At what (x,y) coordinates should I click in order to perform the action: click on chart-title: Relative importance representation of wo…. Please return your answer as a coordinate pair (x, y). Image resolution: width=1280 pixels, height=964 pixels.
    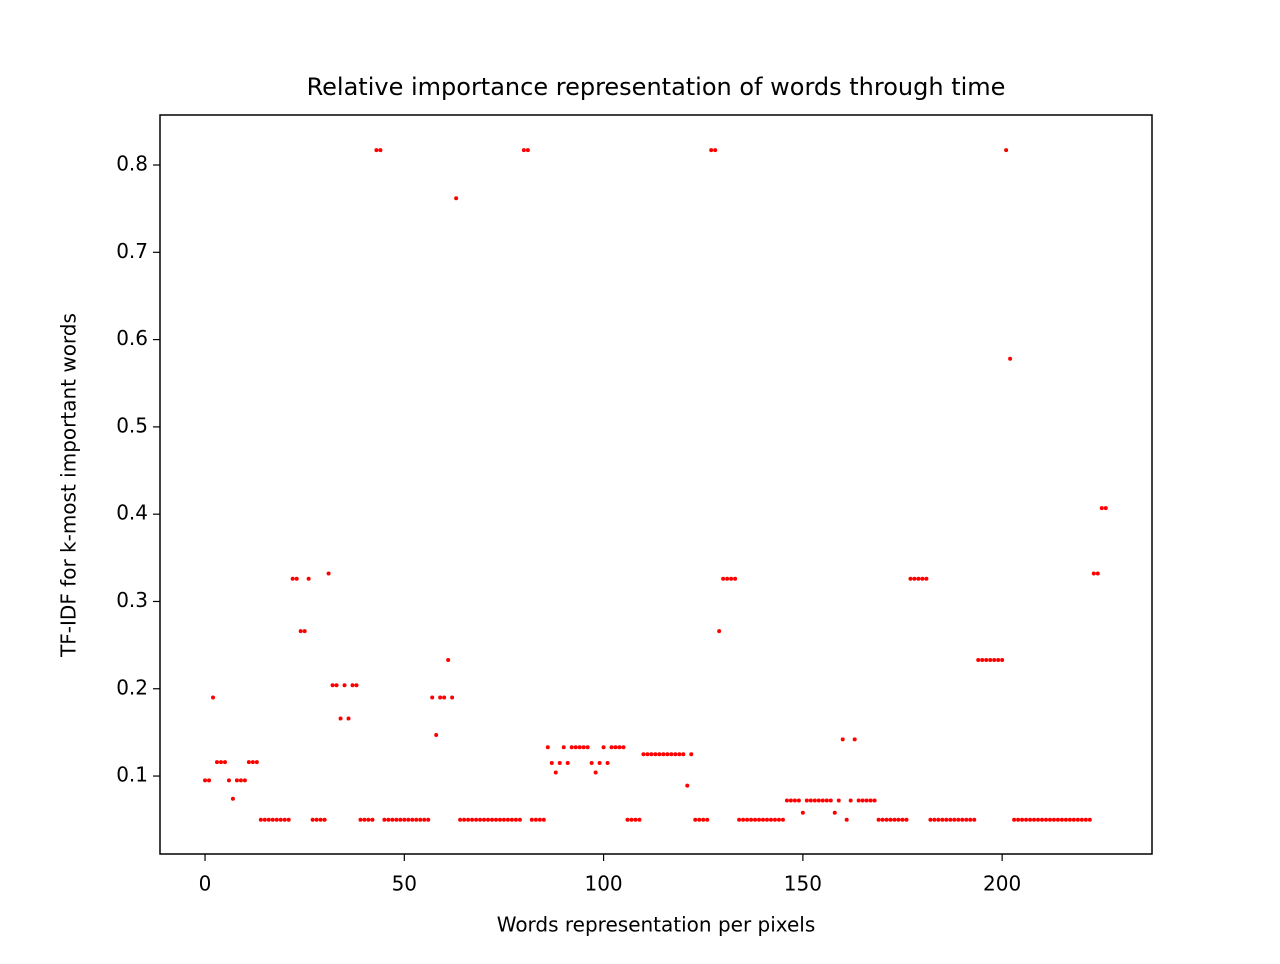
    Looking at the image, I should click on (656, 87).